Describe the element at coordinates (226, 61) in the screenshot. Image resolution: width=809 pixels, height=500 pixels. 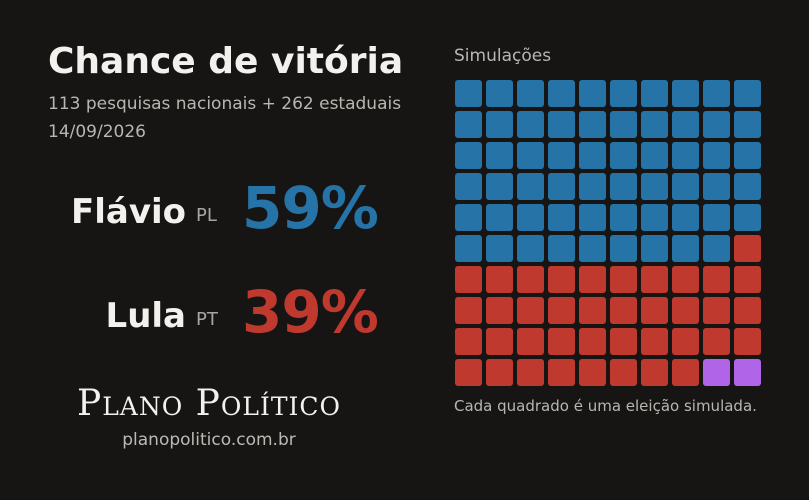
I see `chart-title: Chance de vitória` at that location.